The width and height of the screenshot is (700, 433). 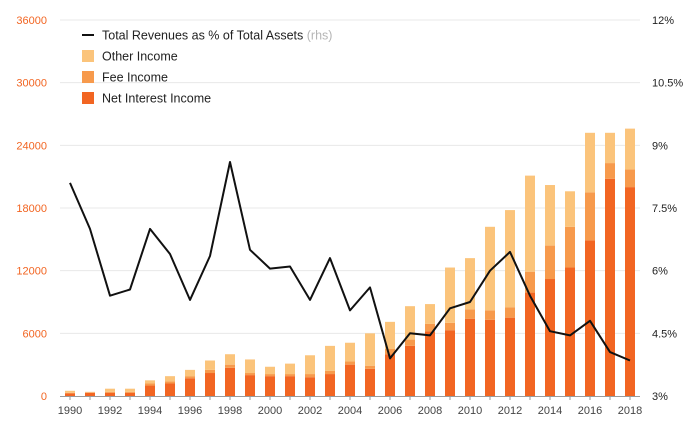 What do you see at coordinates (135, 78) in the screenshot?
I see `legend-label: Fee Income` at bounding box center [135, 78].